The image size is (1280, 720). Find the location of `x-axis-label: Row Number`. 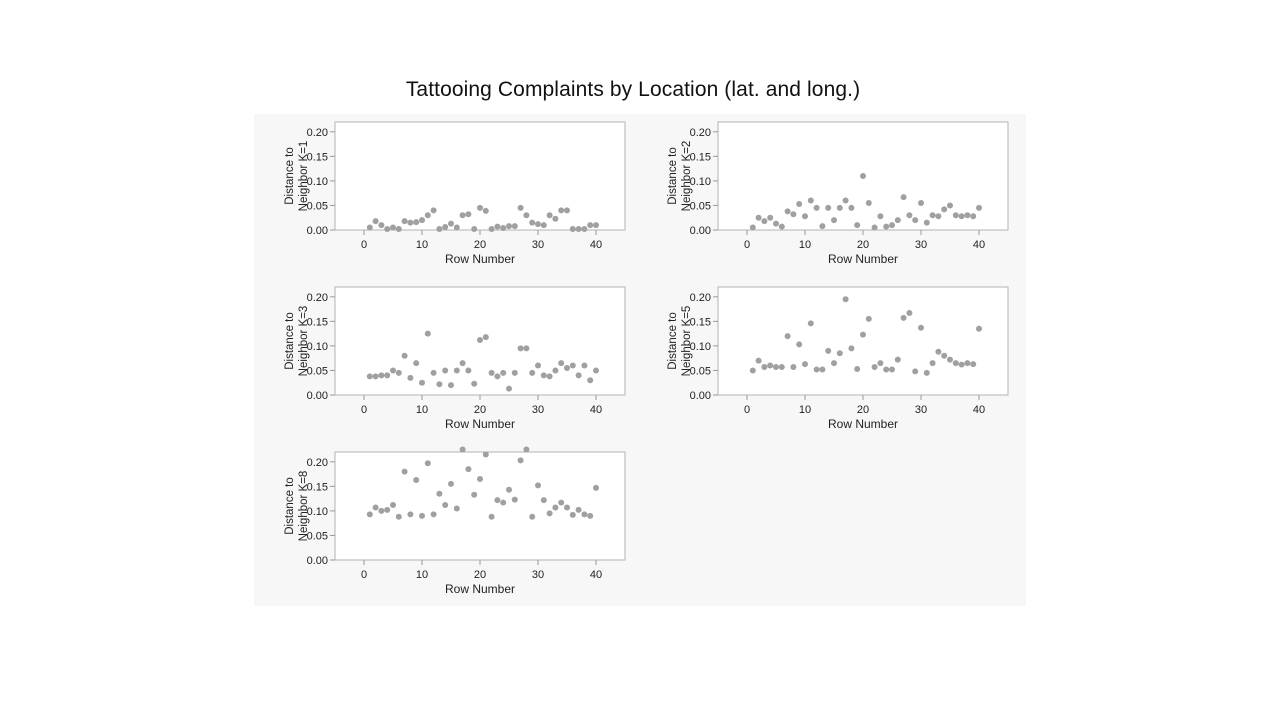

x-axis-label: Row Number is located at coordinates (480, 259).